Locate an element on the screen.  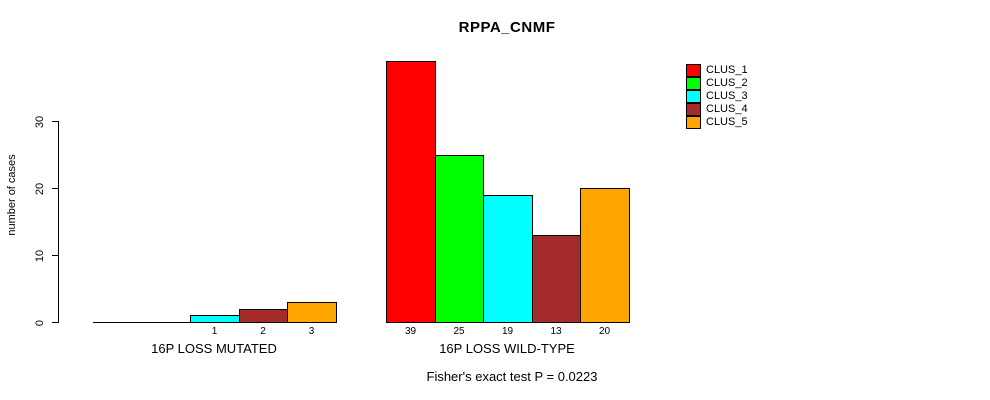
bar-value-label: 13 is located at coordinates (556, 331).